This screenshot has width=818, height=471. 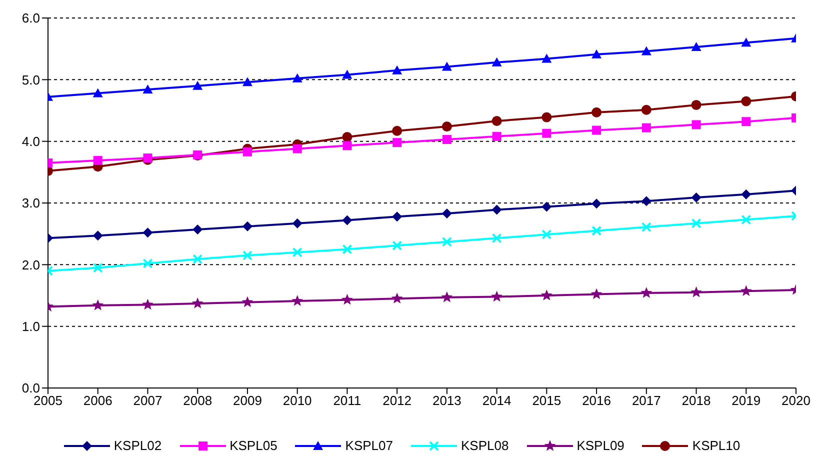 I want to click on legend-label: KSPL10, so click(x=716, y=445).